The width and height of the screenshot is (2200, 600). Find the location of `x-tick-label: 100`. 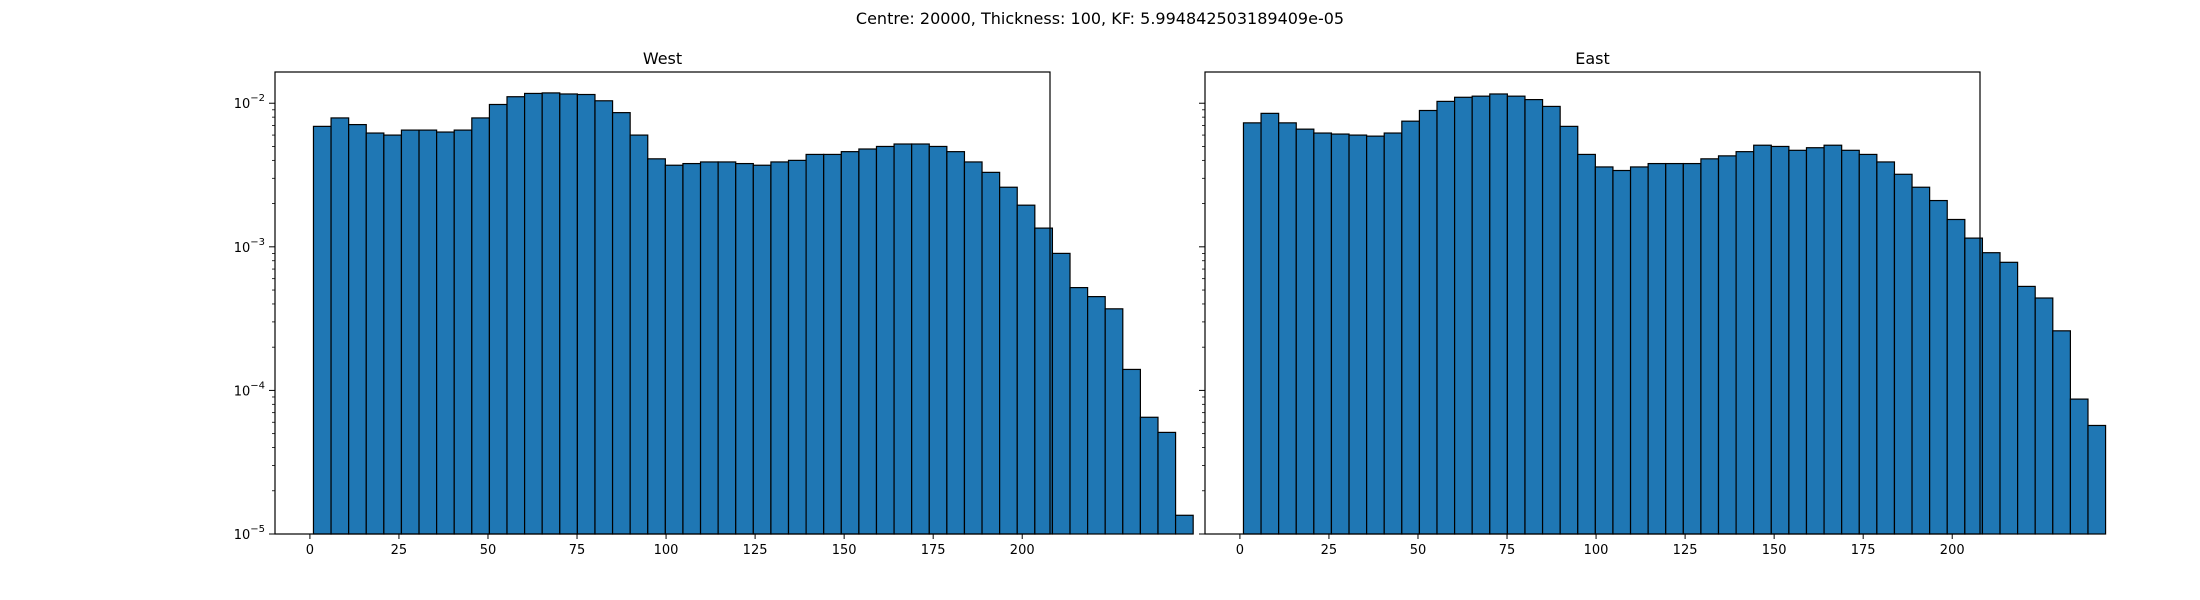

x-tick-label: 100 is located at coordinates (666, 550).